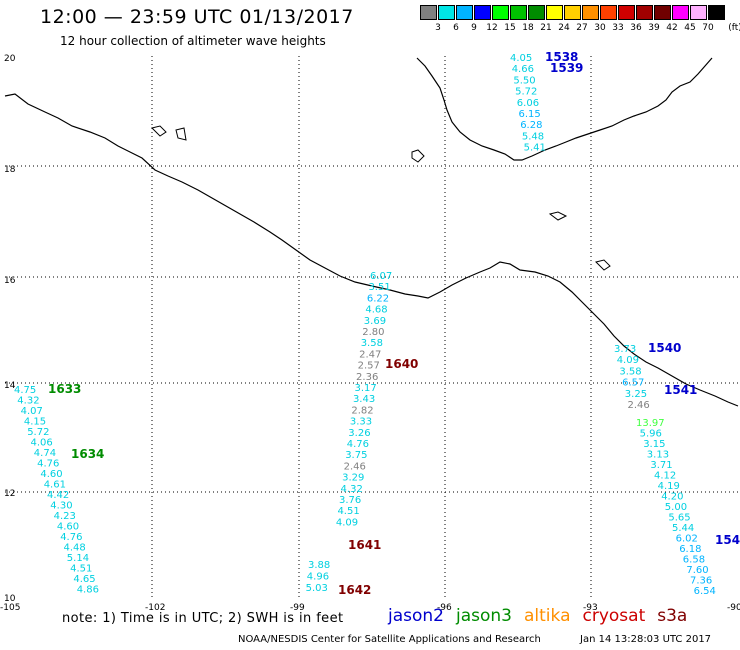 The height and width of the screenshot is (650, 740). Describe the element at coordinates (10, 59) in the screenshot. I see `lat-label-20: 20` at that location.